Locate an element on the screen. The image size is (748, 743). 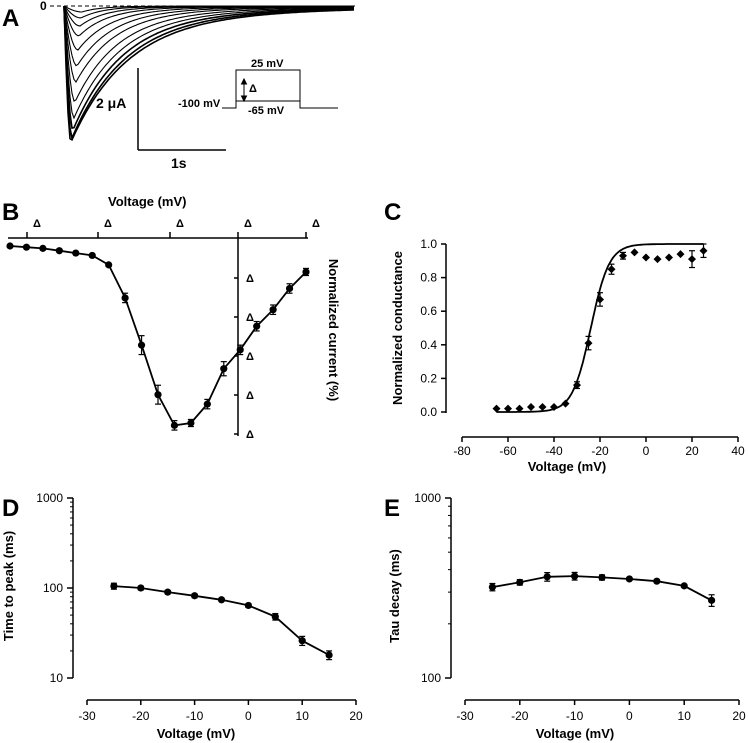
panel-e-y-tick-label: 1000 is located at coordinates (427, 498).